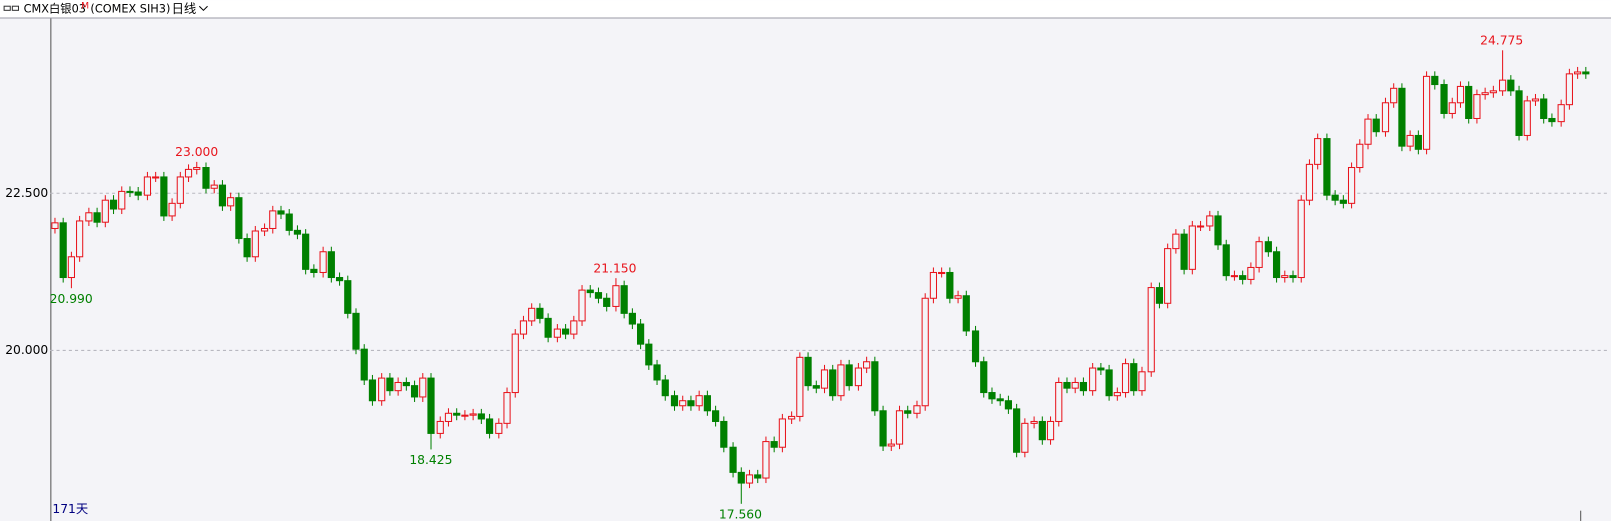 The width and height of the screenshot is (1611, 521). What do you see at coordinates (70, 509) in the screenshot?
I see `day-count: 171天` at bounding box center [70, 509].